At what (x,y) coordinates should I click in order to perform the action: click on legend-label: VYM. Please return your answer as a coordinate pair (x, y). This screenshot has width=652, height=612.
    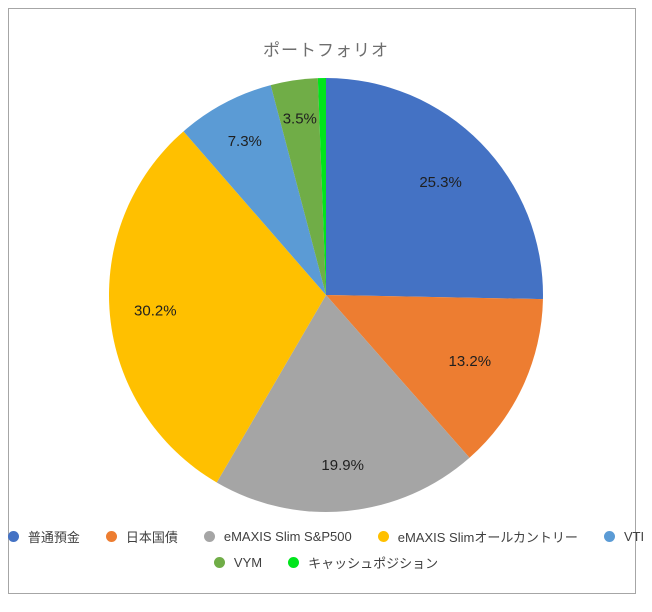
    Looking at the image, I should click on (248, 562).